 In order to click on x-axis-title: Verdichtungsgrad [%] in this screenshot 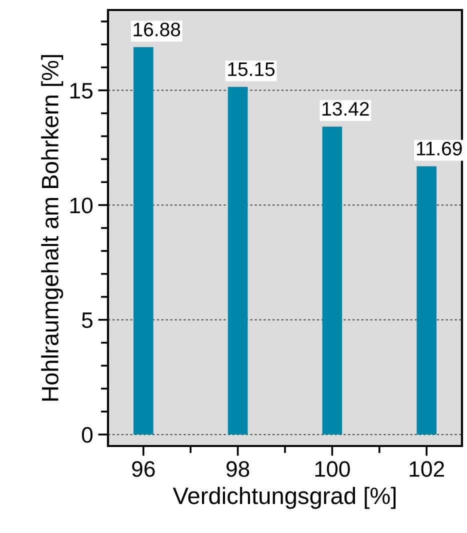, I will do `click(284, 497)`.